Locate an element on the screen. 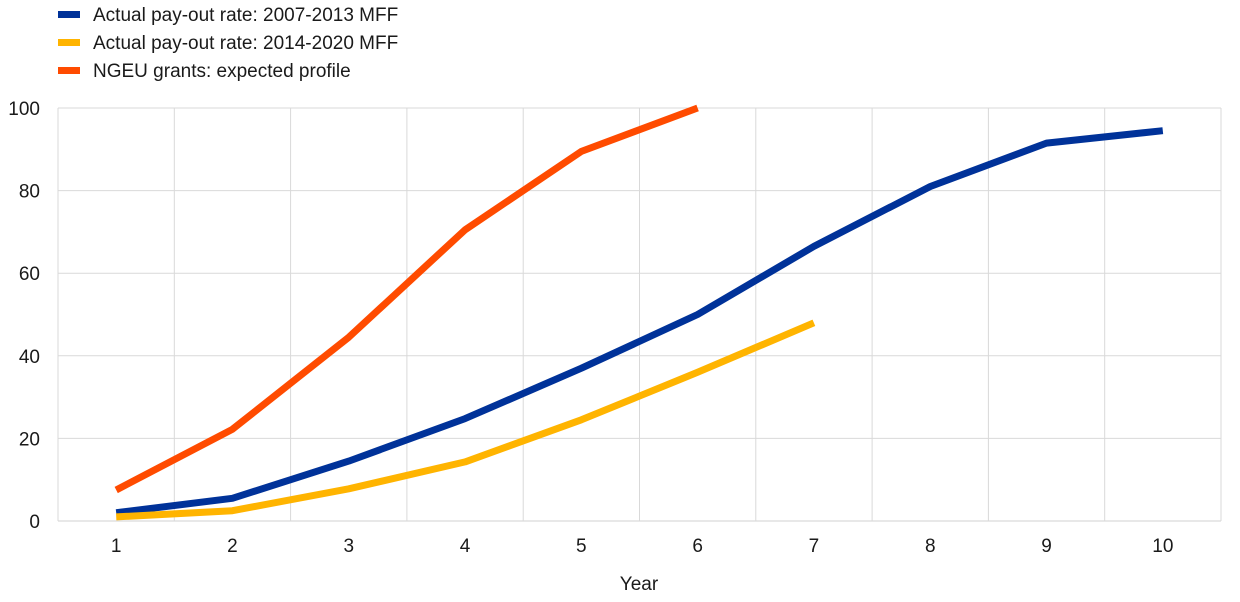  x-axis-label: Year is located at coordinates (639, 584).